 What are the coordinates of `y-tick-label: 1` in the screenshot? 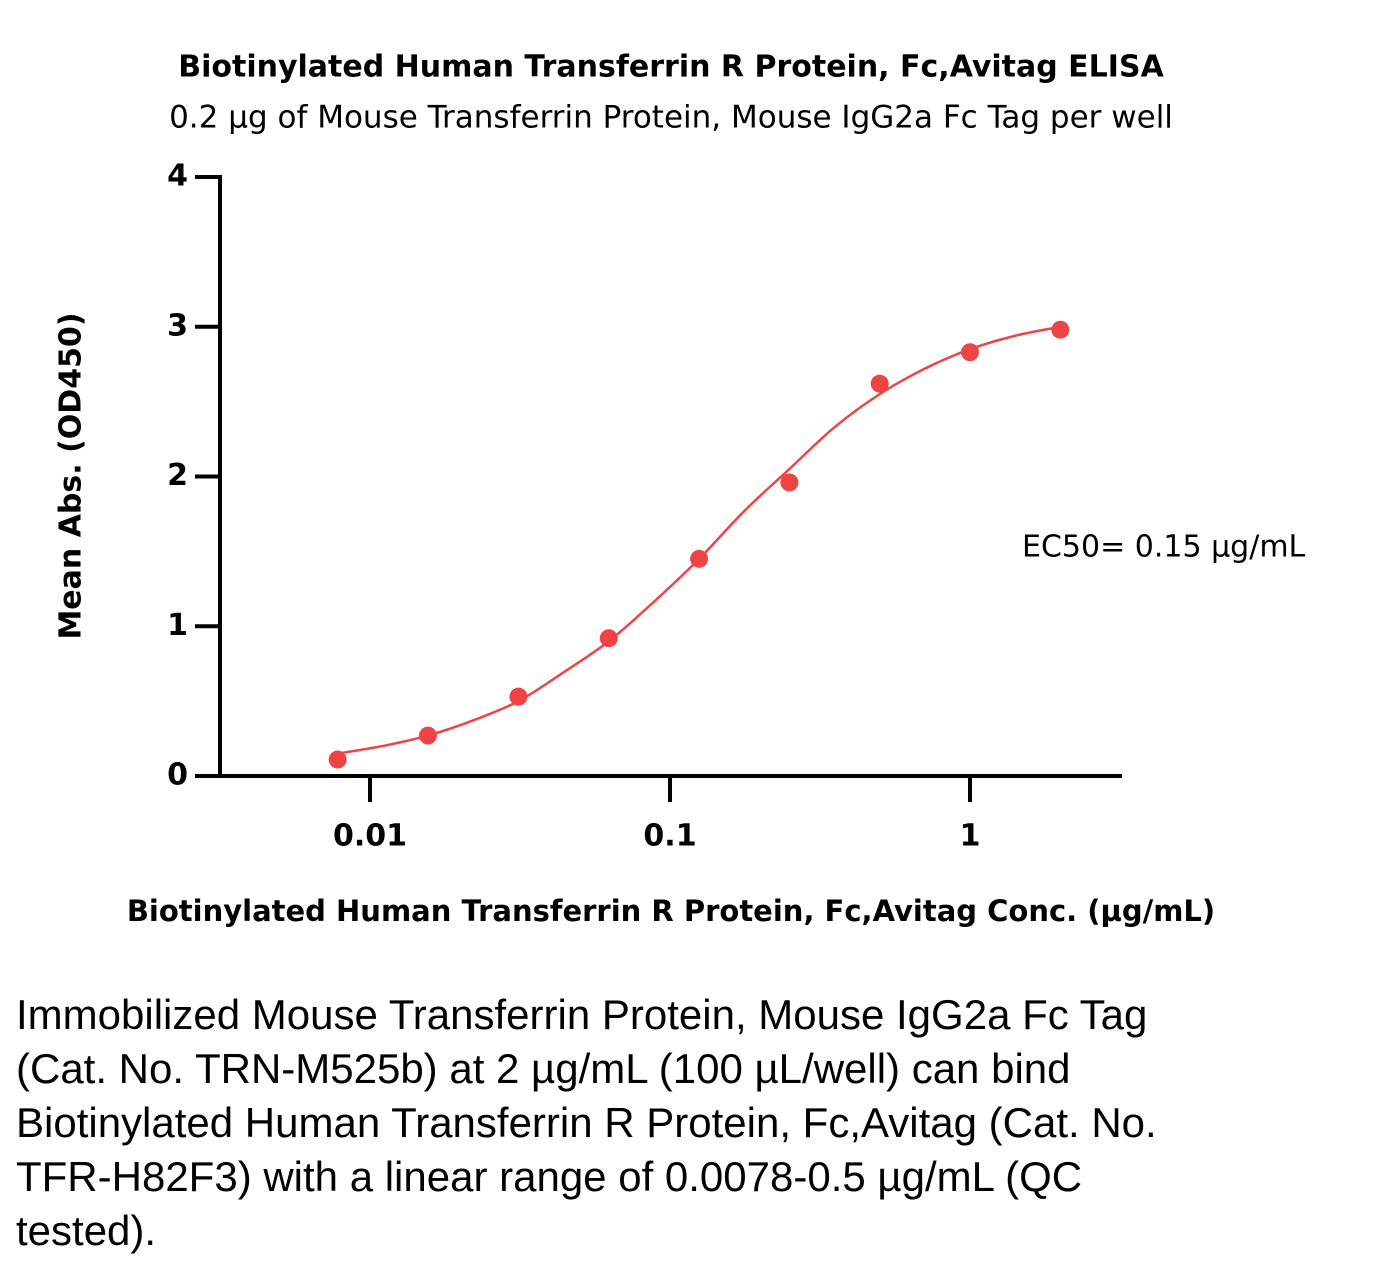 It's located at (177, 625).